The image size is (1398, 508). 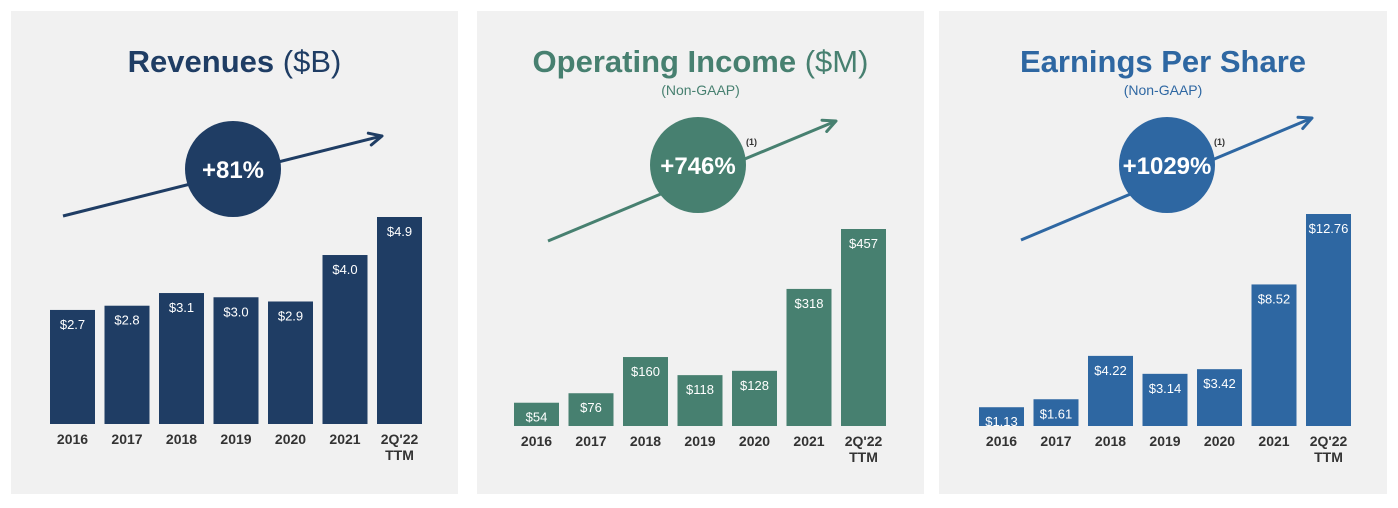 What do you see at coordinates (836, 61) in the screenshot?
I see `chart-title-unit: ($M)` at bounding box center [836, 61].